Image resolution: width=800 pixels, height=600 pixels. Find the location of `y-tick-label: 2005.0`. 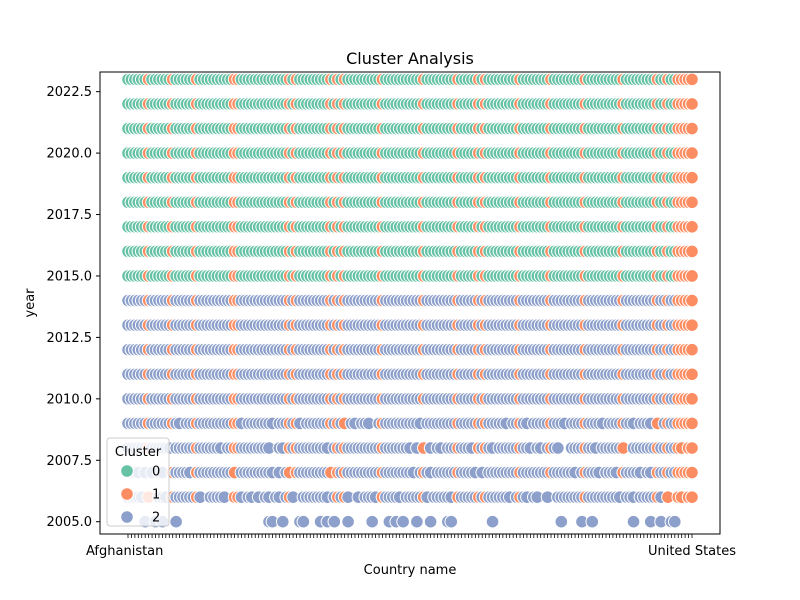

y-tick-label: 2005.0 is located at coordinates (70, 522).